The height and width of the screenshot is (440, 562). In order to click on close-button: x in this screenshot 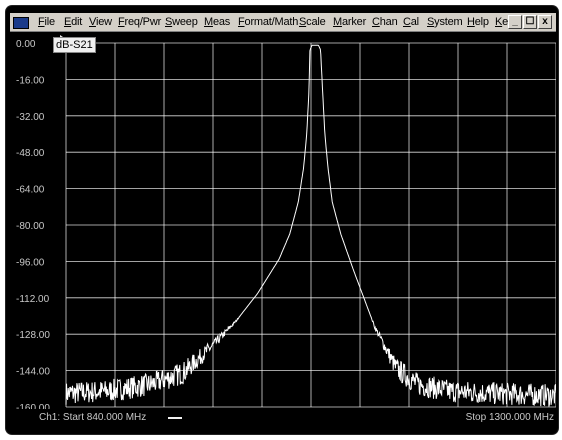, I will do `click(545, 22)`.